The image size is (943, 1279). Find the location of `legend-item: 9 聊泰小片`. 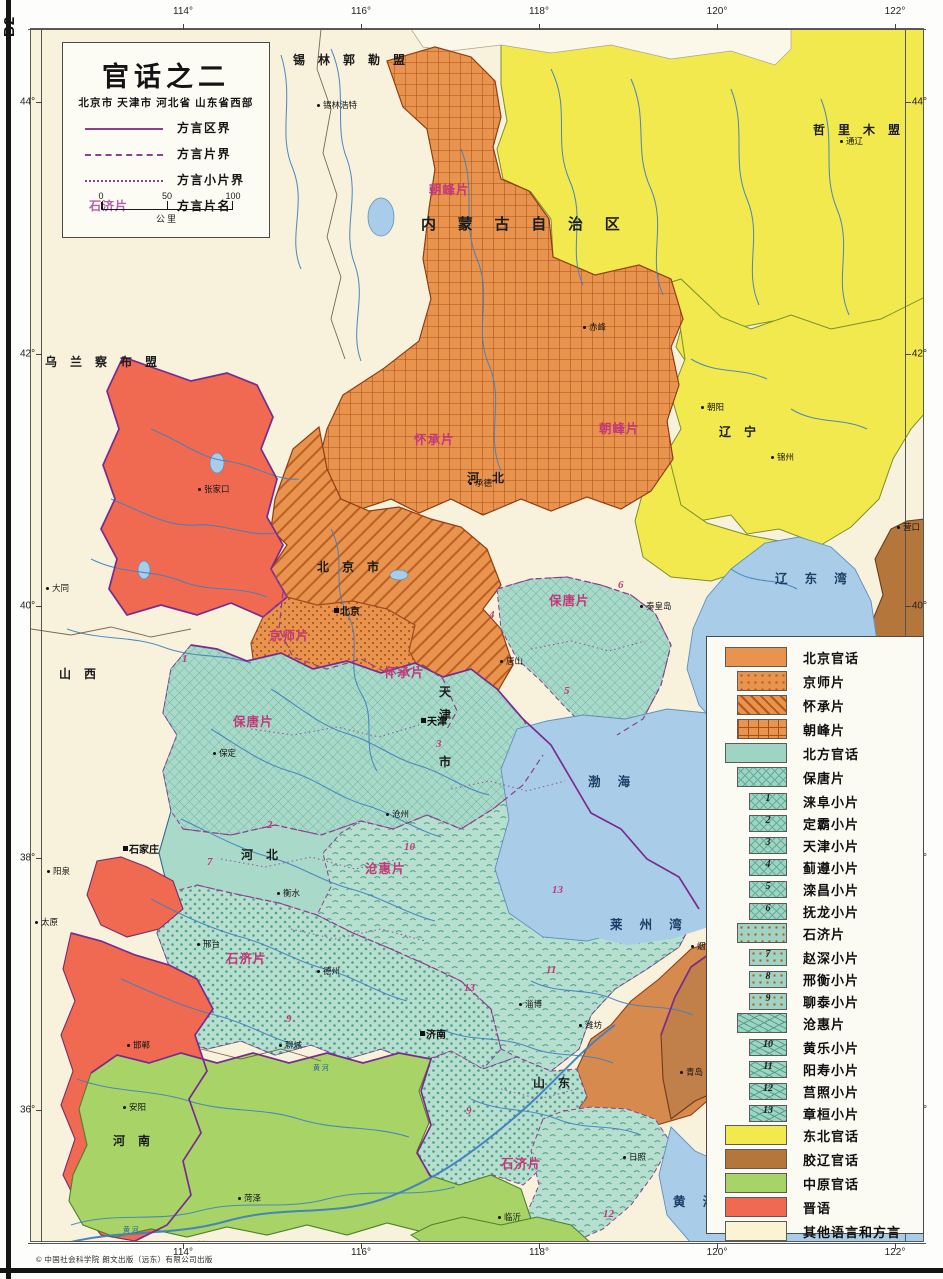

legend-item: 9 聊泰小片 is located at coordinates (815, 1003).